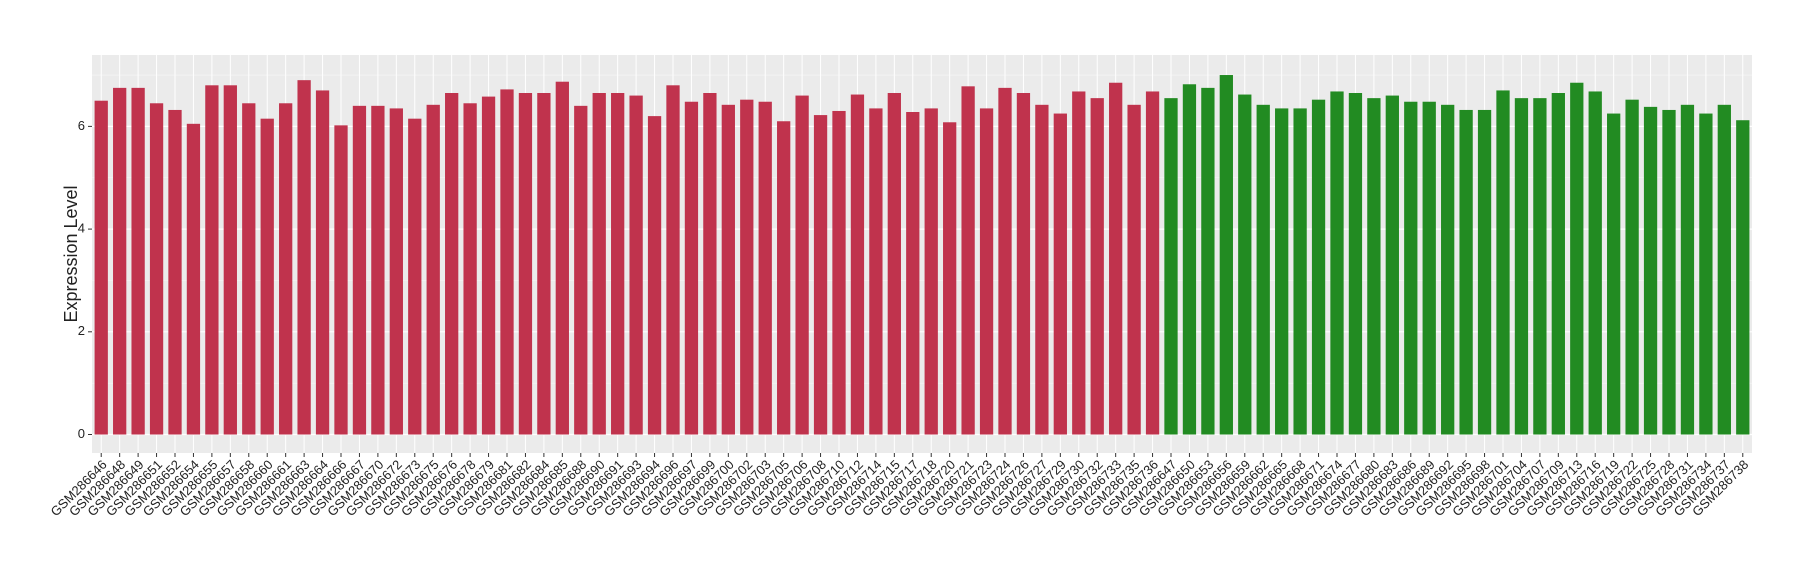  Describe the element at coordinates (71, 253) in the screenshot. I see `y-axis-title: Expression Level` at that location.